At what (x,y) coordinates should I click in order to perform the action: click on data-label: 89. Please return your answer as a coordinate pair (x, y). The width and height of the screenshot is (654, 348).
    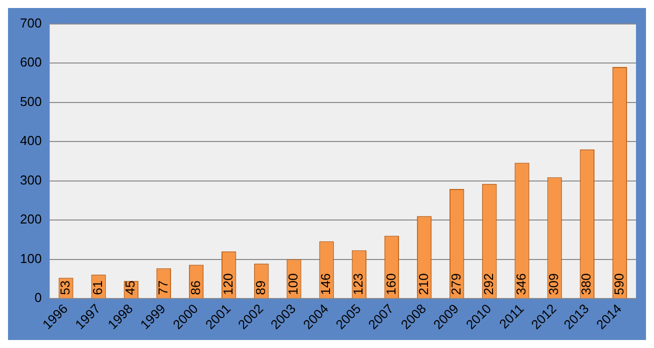
    Looking at the image, I should click on (260, 288).